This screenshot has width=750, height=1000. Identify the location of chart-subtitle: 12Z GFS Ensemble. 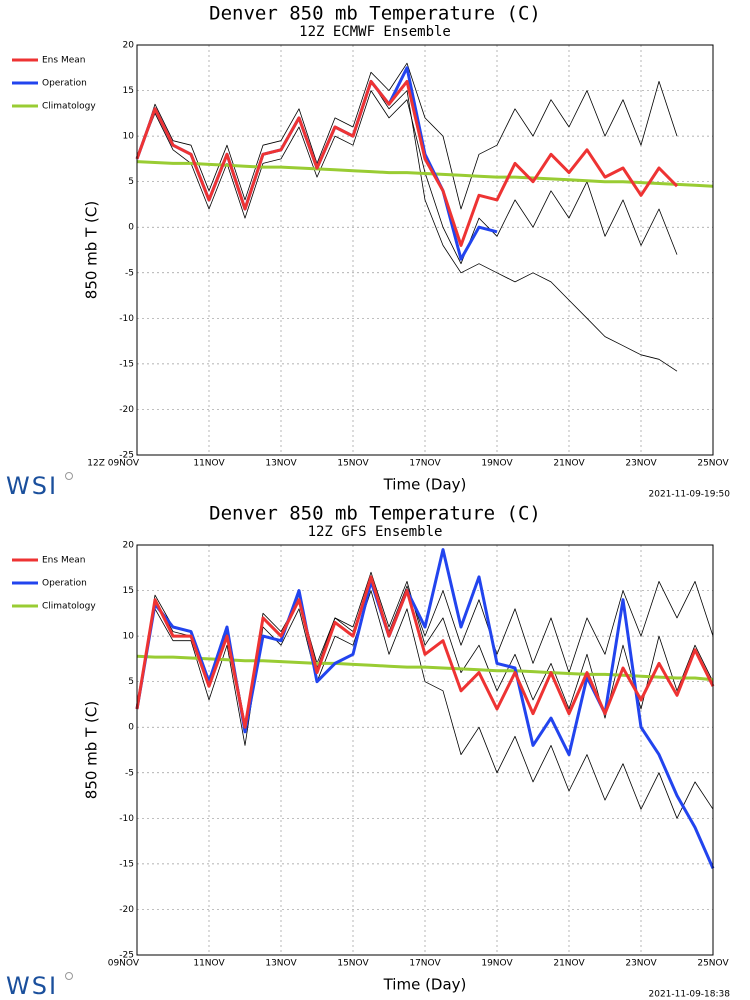
(375, 532).